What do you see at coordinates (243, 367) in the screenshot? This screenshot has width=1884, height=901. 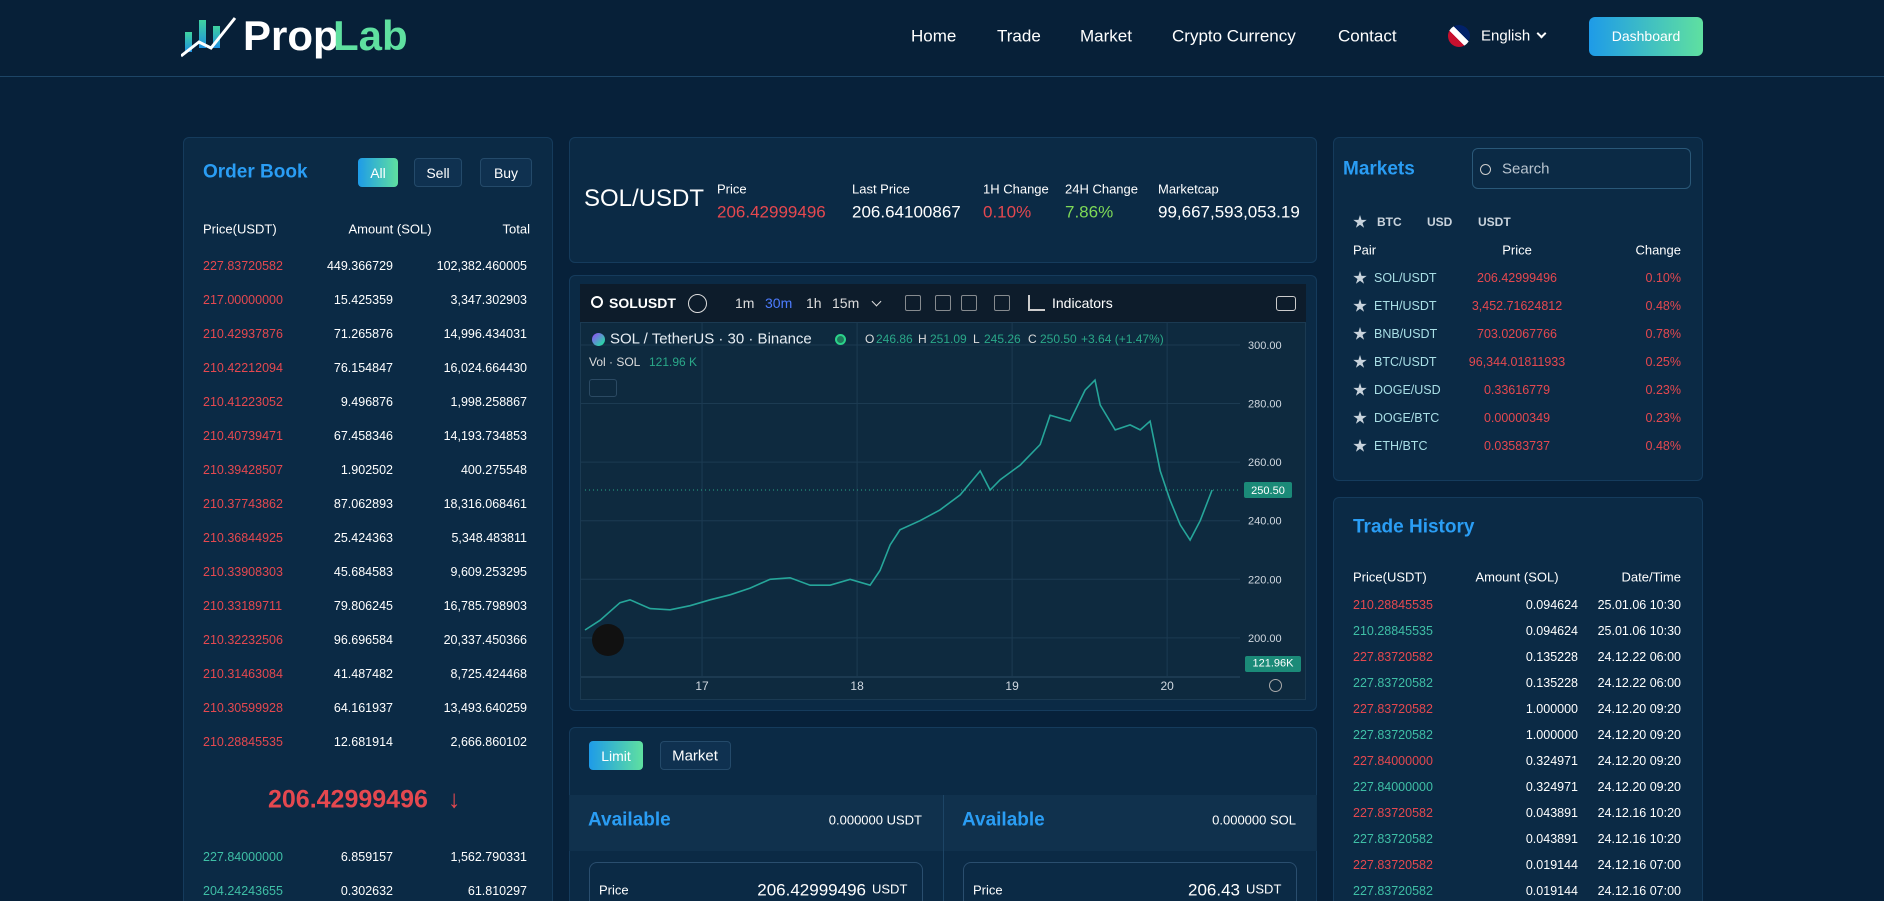 I see `book-price: 210.42212094` at bounding box center [243, 367].